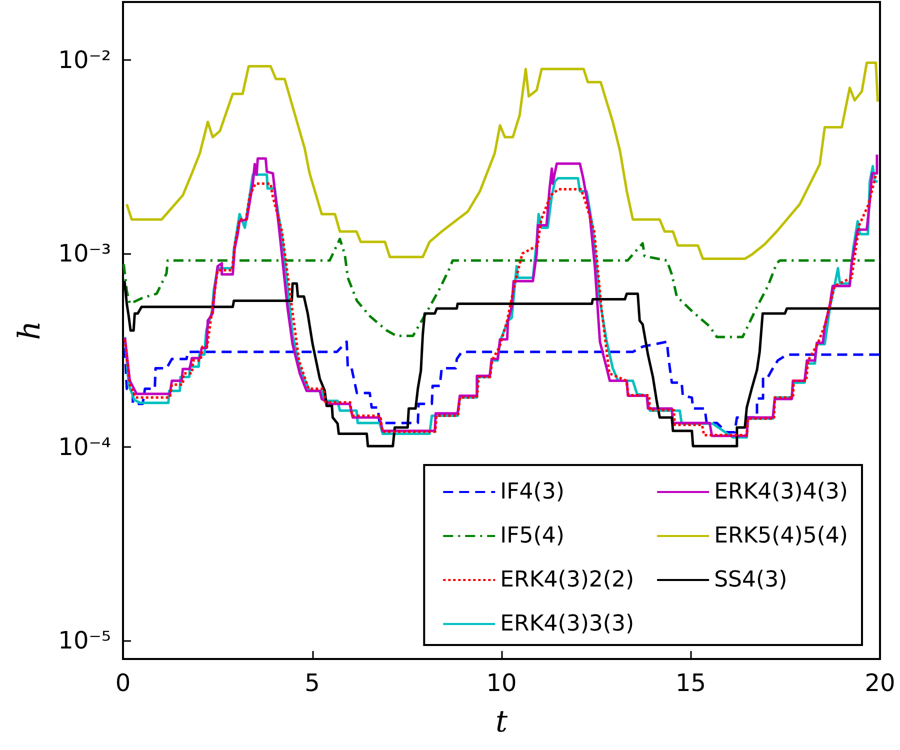 The height and width of the screenshot is (750, 900). What do you see at coordinates (567, 580) in the screenshot?
I see `legend-label: ERK4(3)2(2)` at bounding box center [567, 580].